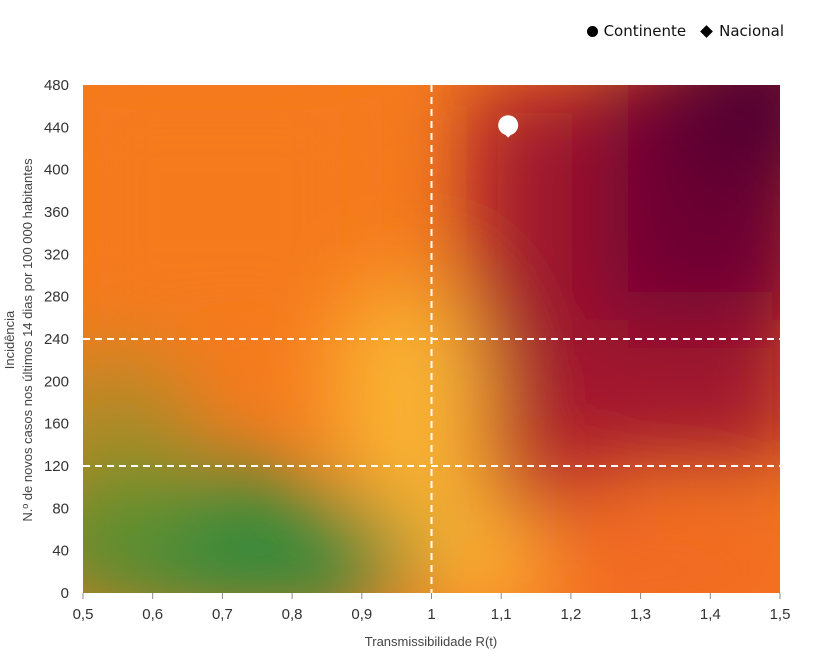 The image size is (824, 668). I want to click on x-tick-label: 0,7, so click(222, 614).